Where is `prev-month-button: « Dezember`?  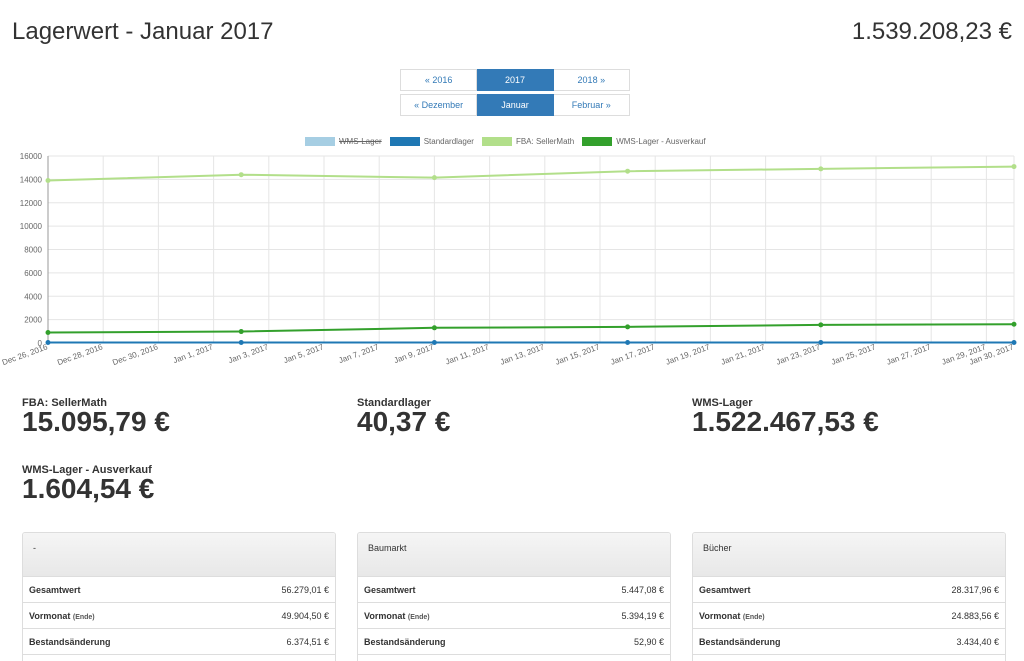 prev-month-button: « Dezember is located at coordinates (439, 105).